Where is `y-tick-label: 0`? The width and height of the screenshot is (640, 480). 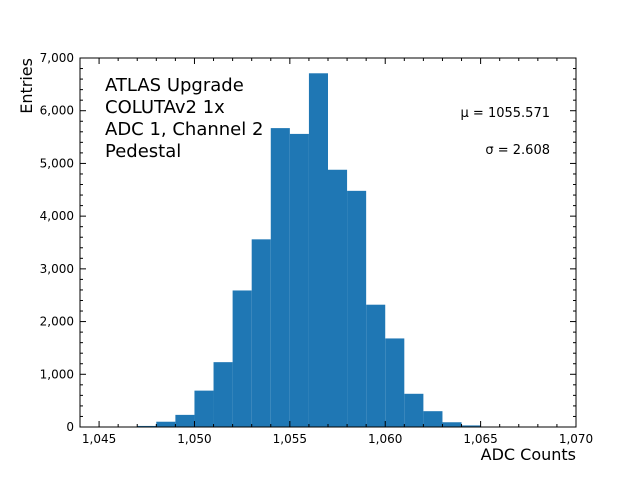
y-tick-label: 0 is located at coordinates (70, 427).